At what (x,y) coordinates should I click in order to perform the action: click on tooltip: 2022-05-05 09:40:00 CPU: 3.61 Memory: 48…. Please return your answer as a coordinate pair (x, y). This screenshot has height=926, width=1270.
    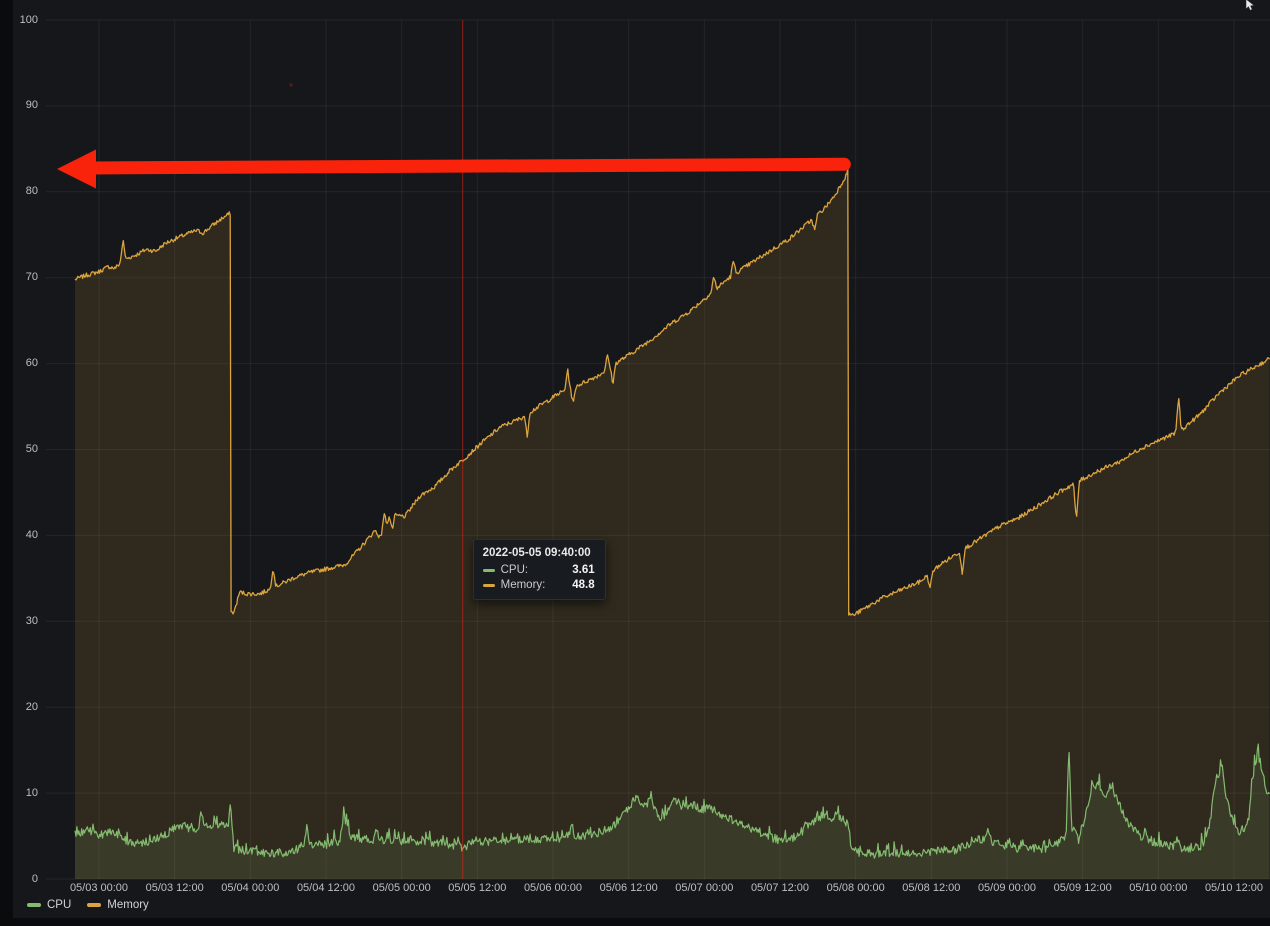
    Looking at the image, I should click on (539, 569).